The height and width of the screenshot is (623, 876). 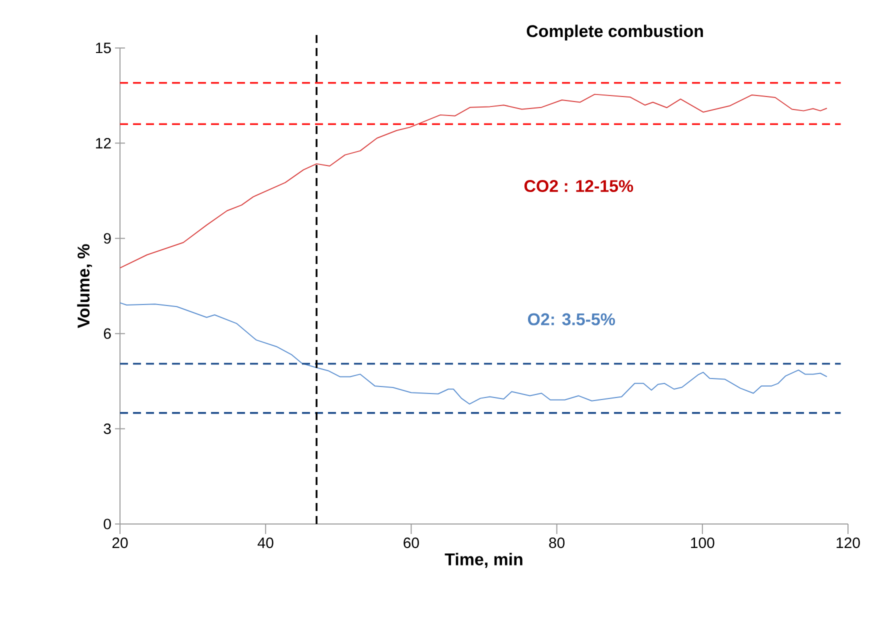 What do you see at coordinates (614, 32) in the screenshot?
I see `chart-title: Complete combustion` at bounding box center [614, 32].